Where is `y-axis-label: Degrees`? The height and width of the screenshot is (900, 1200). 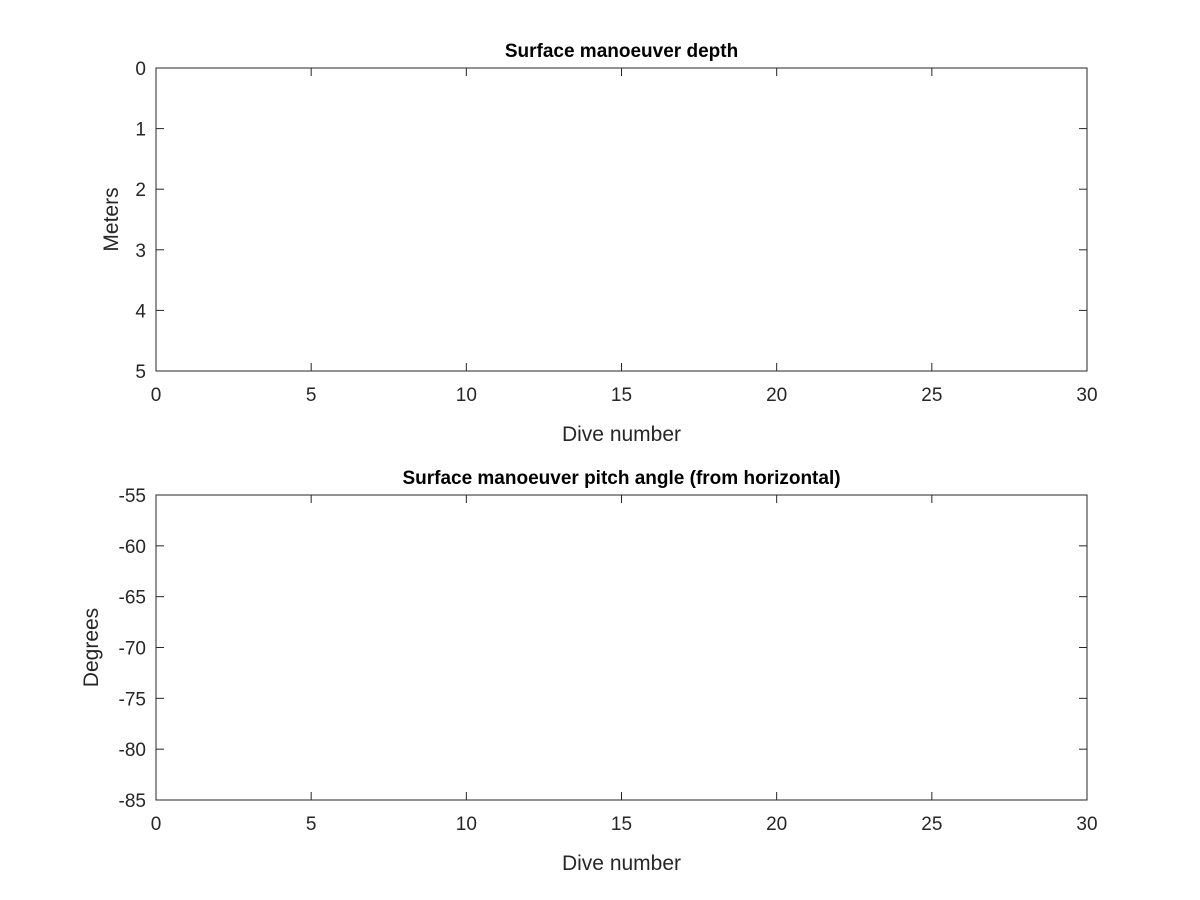
y-axis-label: Degrees is located at coordinates (91, 647).